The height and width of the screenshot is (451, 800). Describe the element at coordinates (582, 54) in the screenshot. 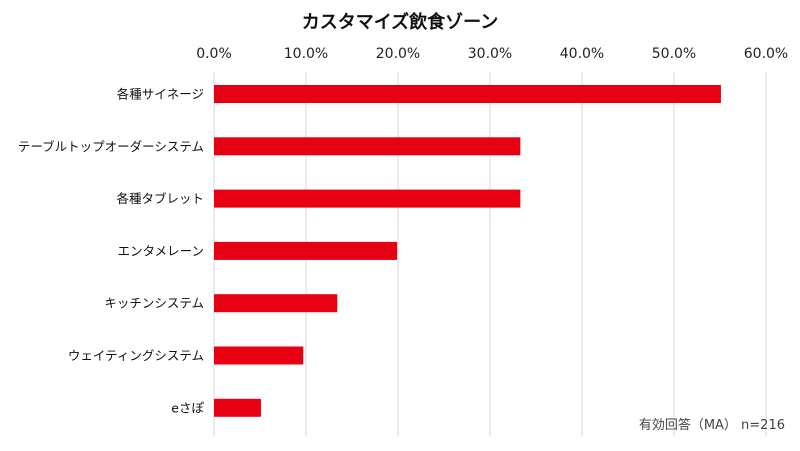

I see `x-tick-label: 40.0%` at that location.